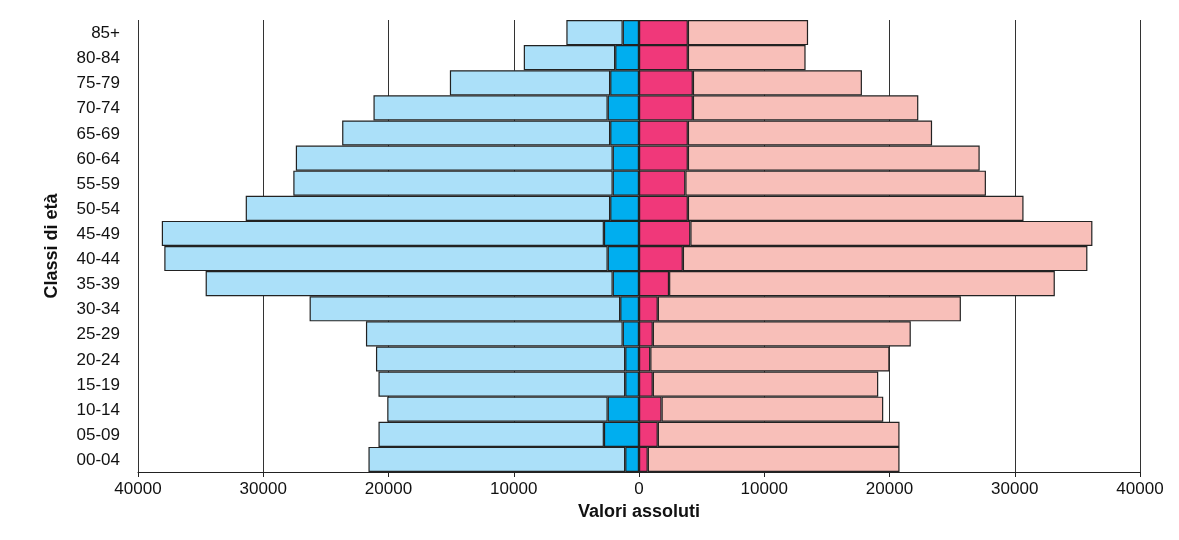 This screenshot has width=1179, height=540. I want to click on y-tick-label: 30-34, so click(98, 309).